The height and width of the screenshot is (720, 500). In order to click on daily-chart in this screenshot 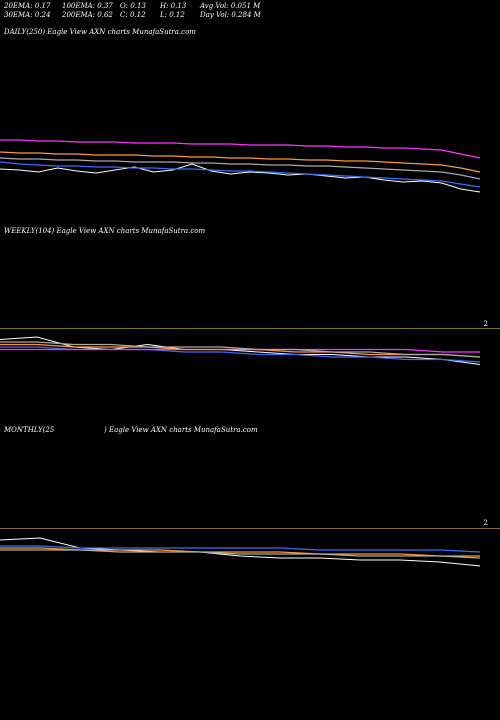, I will do `click(240, 166)`.